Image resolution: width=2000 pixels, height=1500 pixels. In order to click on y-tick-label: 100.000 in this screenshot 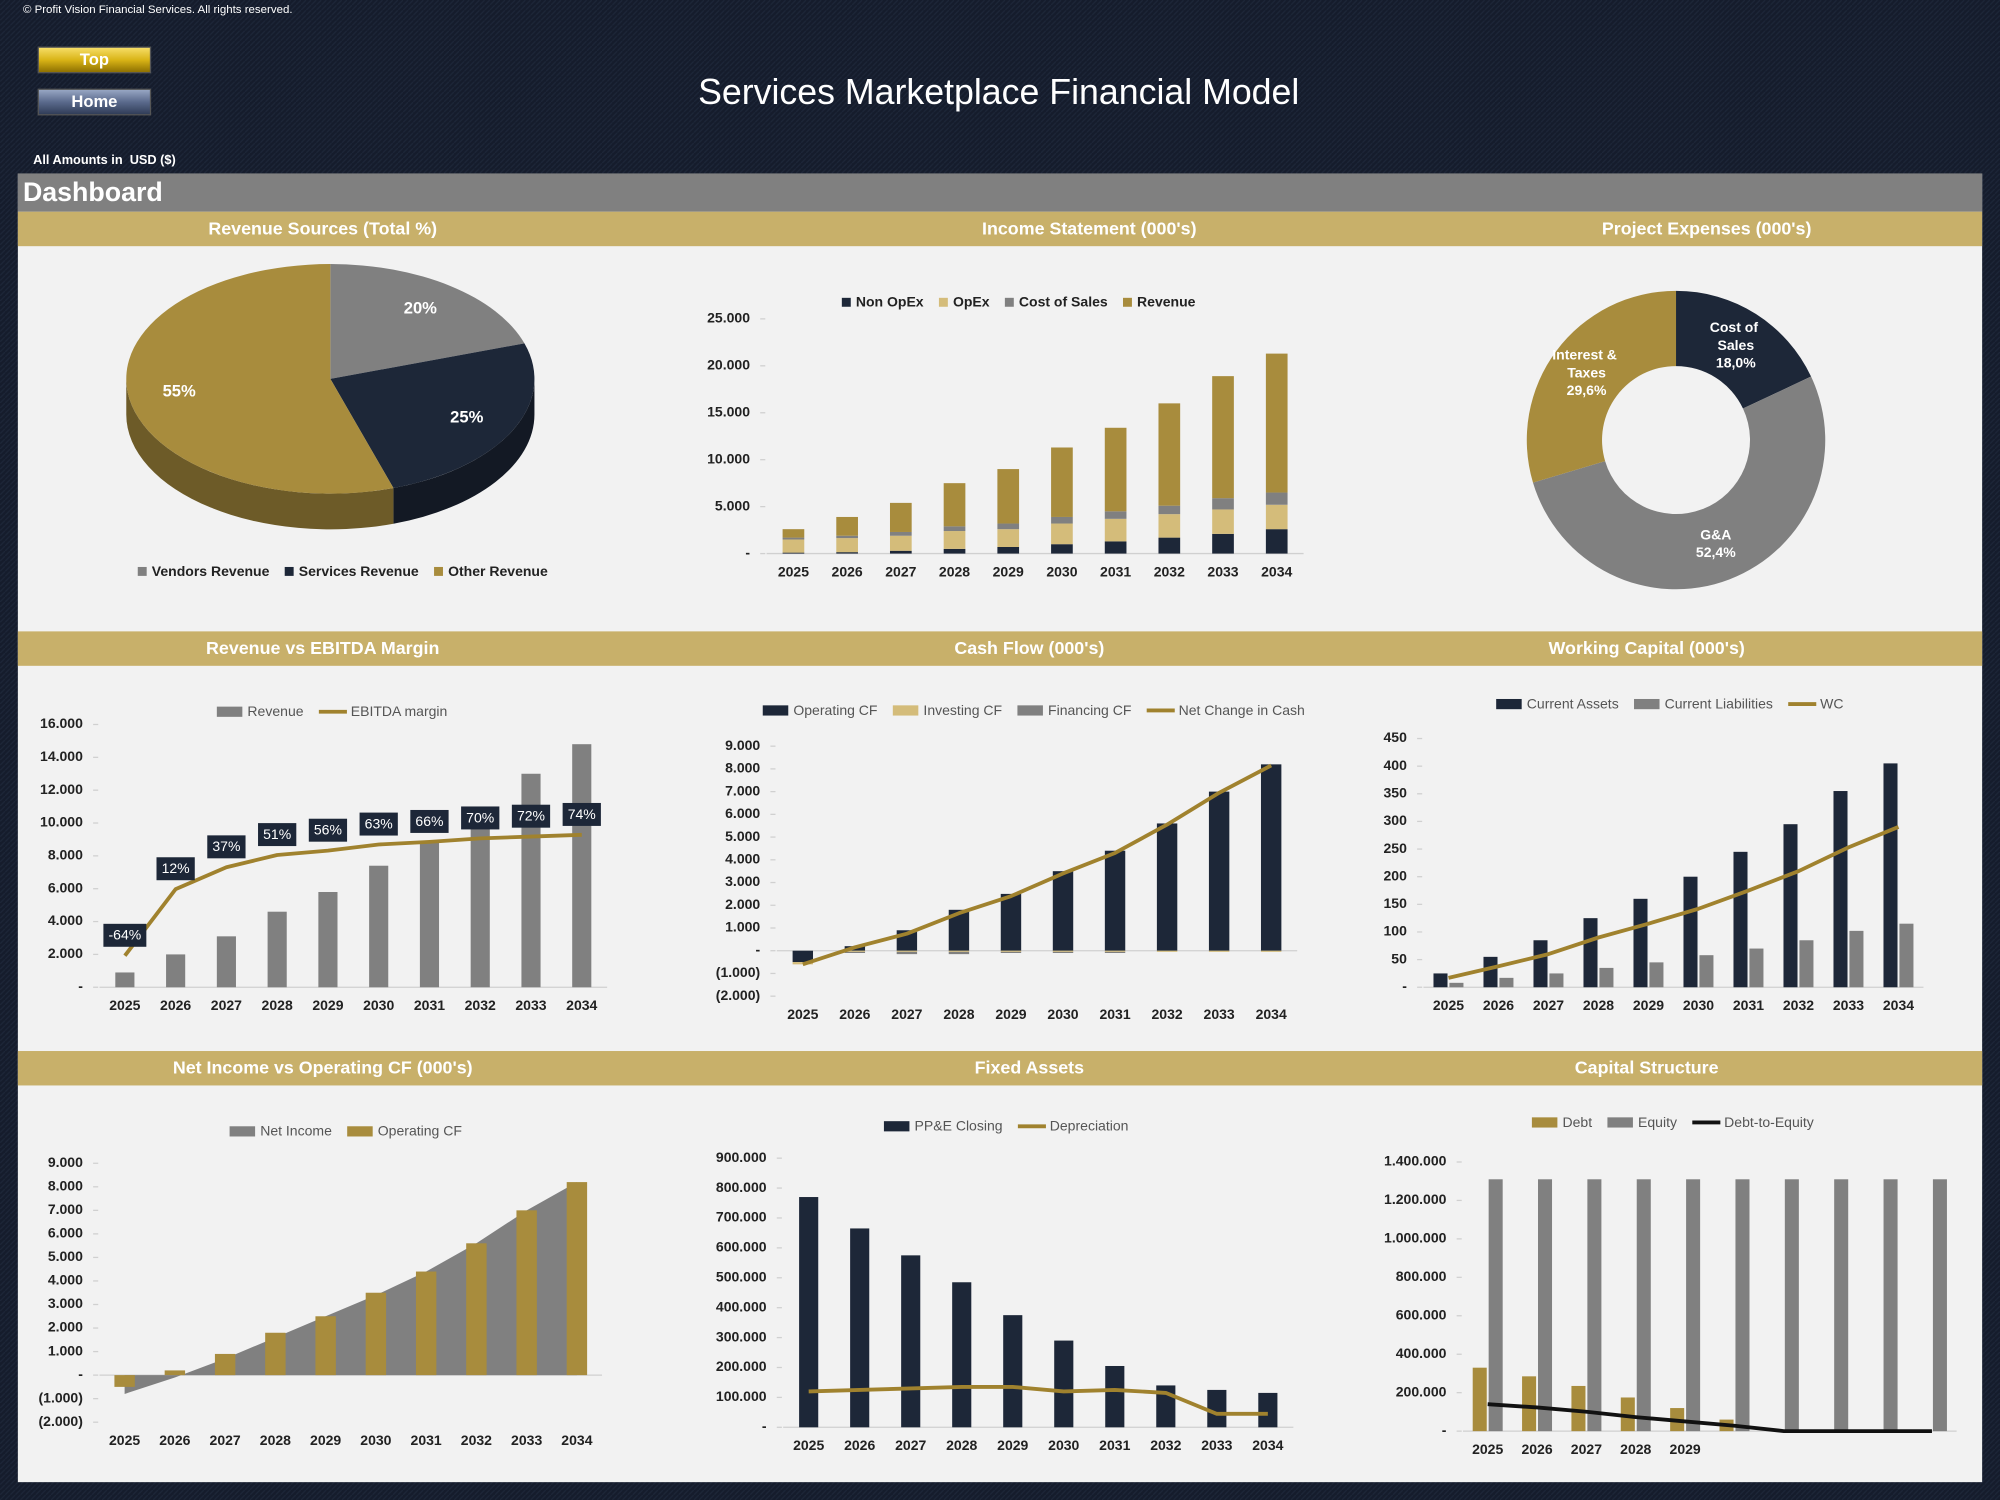, I will do `click(741, 1396)`.